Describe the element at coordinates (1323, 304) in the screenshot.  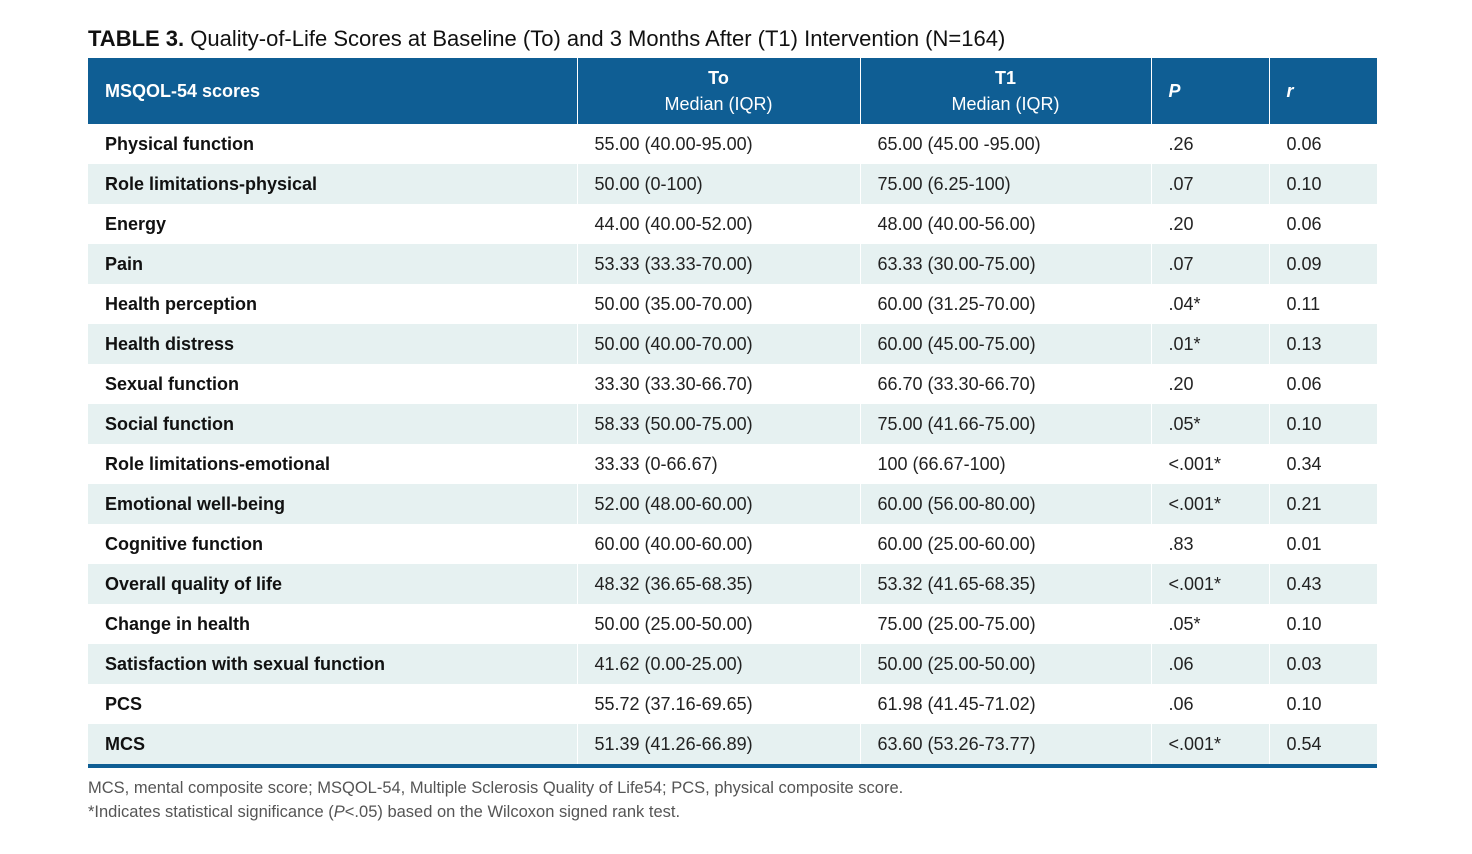
I see `cell-r: 0.11` at that location.